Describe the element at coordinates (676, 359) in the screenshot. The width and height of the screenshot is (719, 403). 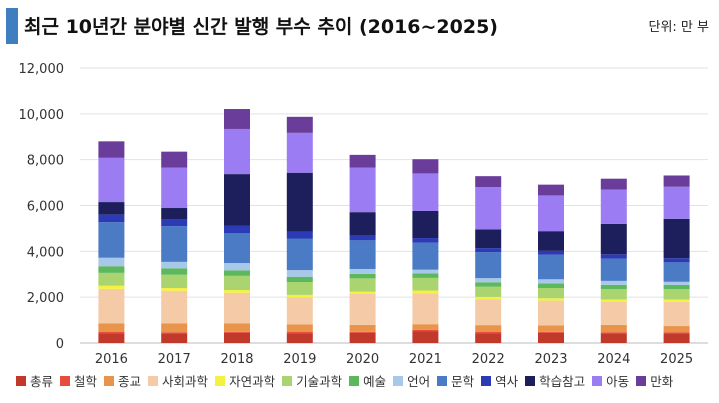
I see `x-tick-label: 2025` at that location.